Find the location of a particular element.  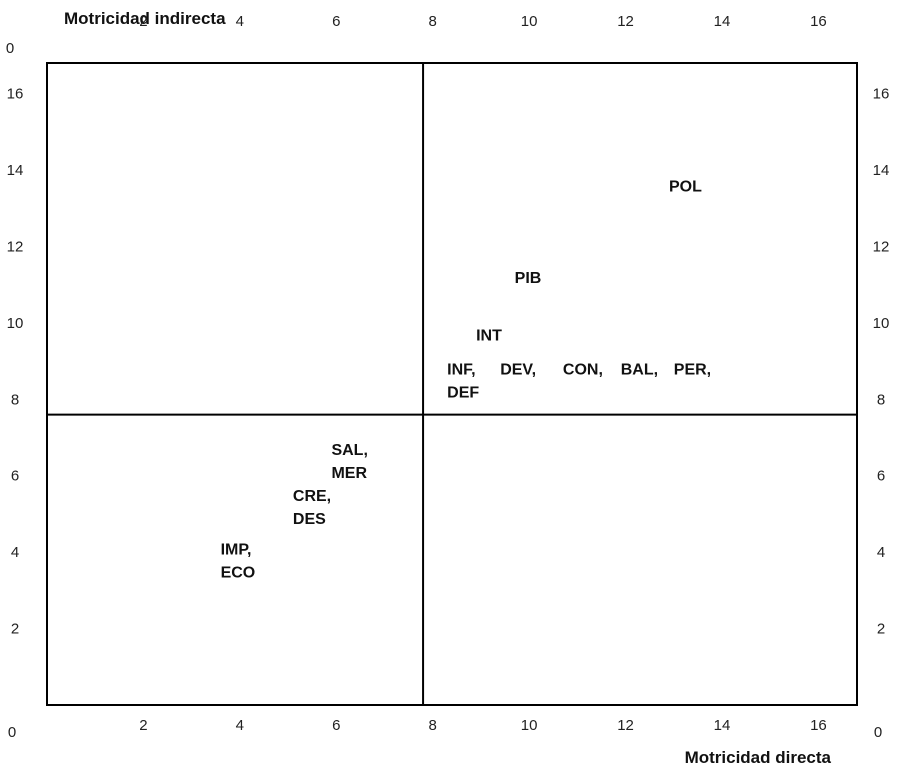

x-tick-label-top: 14 is located at coordinates (722, 21).